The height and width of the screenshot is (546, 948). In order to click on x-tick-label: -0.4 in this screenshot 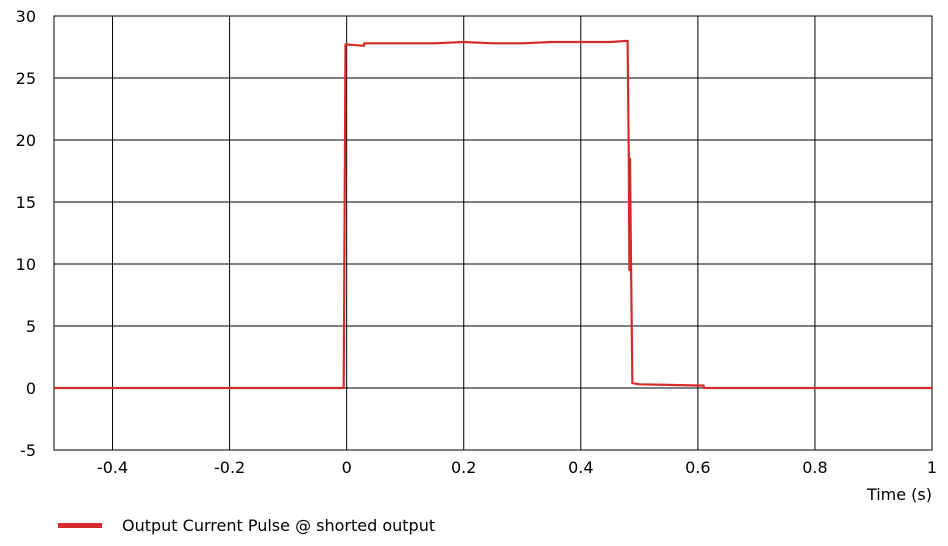, I will do `click(112, 467)`.